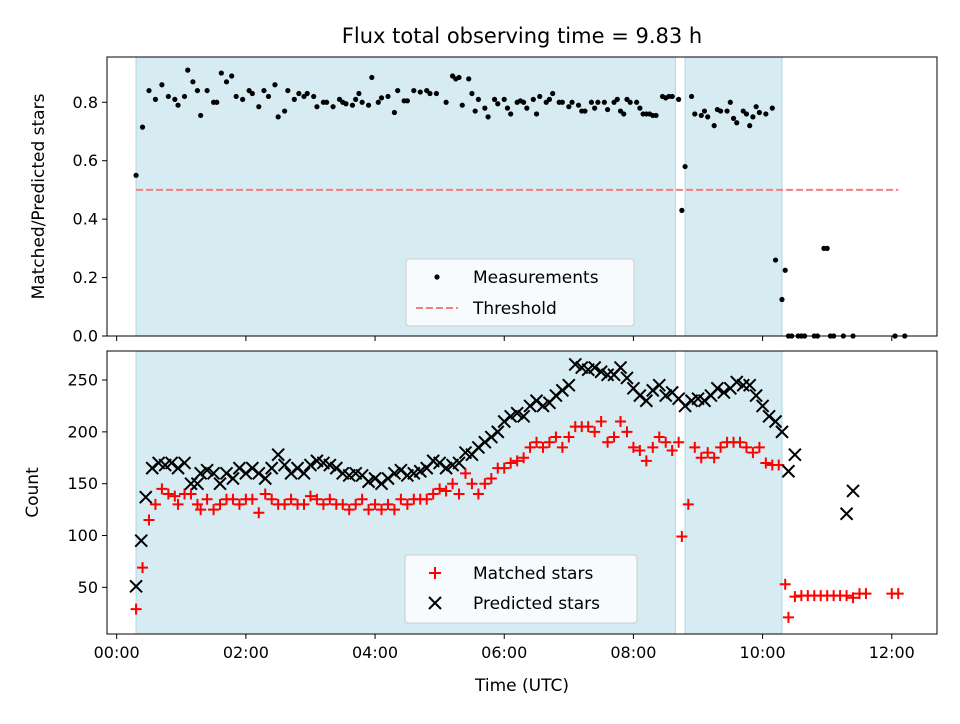 The image size is (960, 724). What do you see at coordinates (117, 652) in the screenshot?
I see `x-tick-label: 00:00` at bounding box center [117, 652].